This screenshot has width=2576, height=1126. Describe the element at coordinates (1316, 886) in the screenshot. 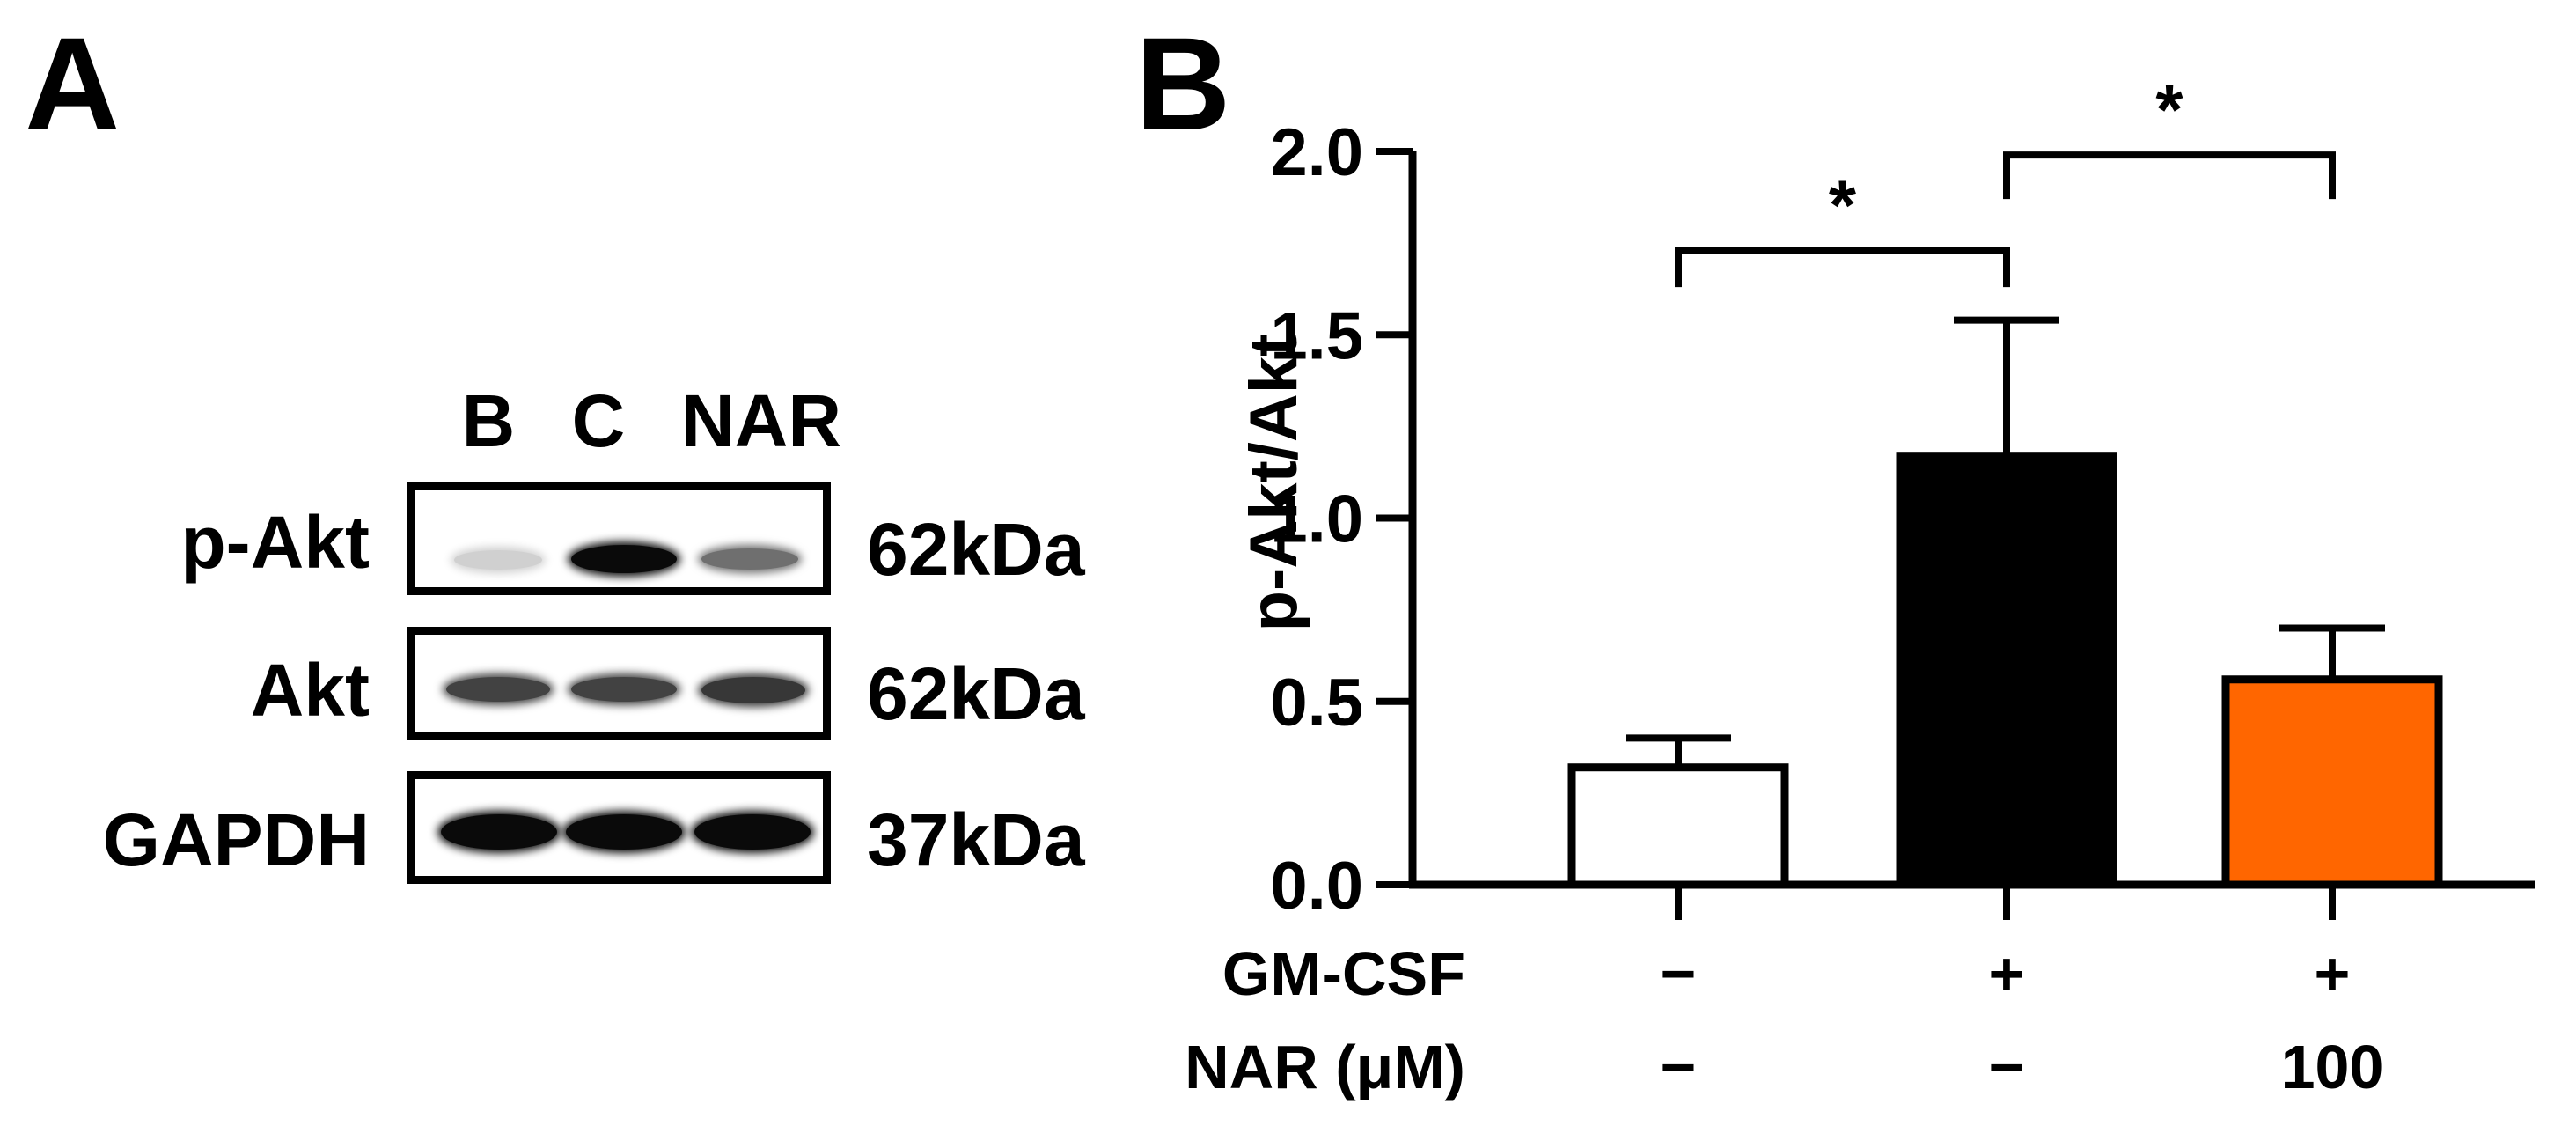

I see `y-tick-label: 0.0` at that location.